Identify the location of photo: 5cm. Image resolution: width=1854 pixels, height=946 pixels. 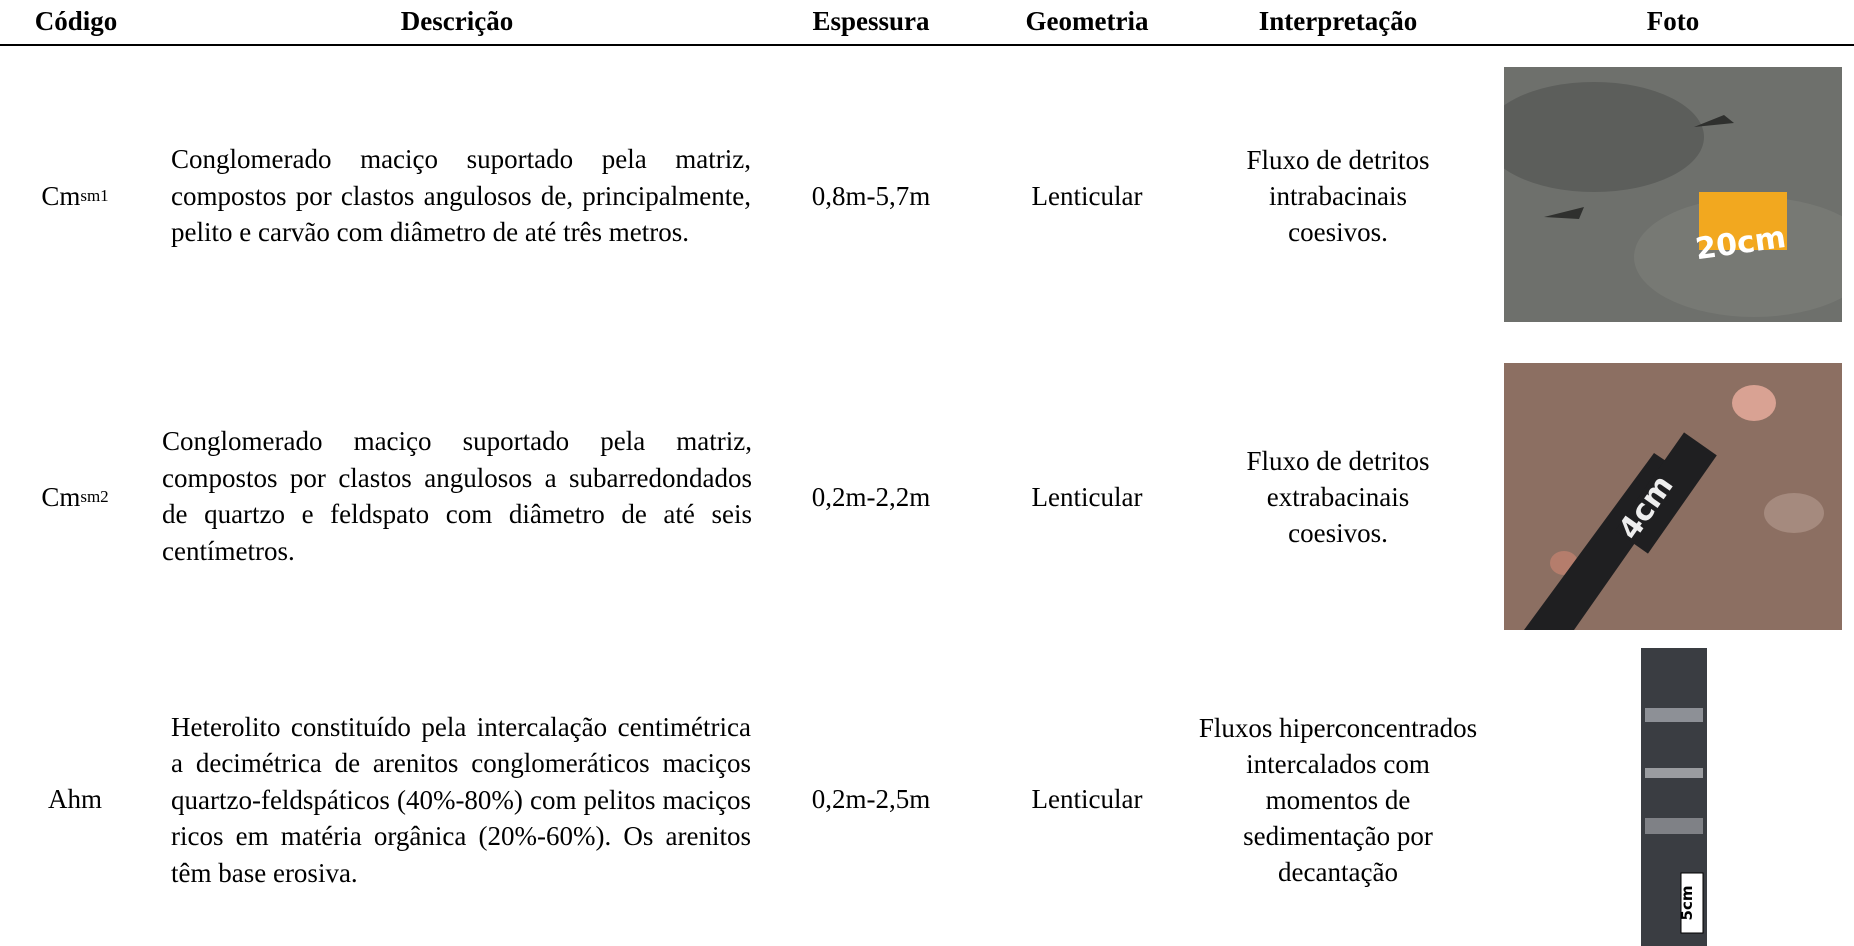
(1674, 797).